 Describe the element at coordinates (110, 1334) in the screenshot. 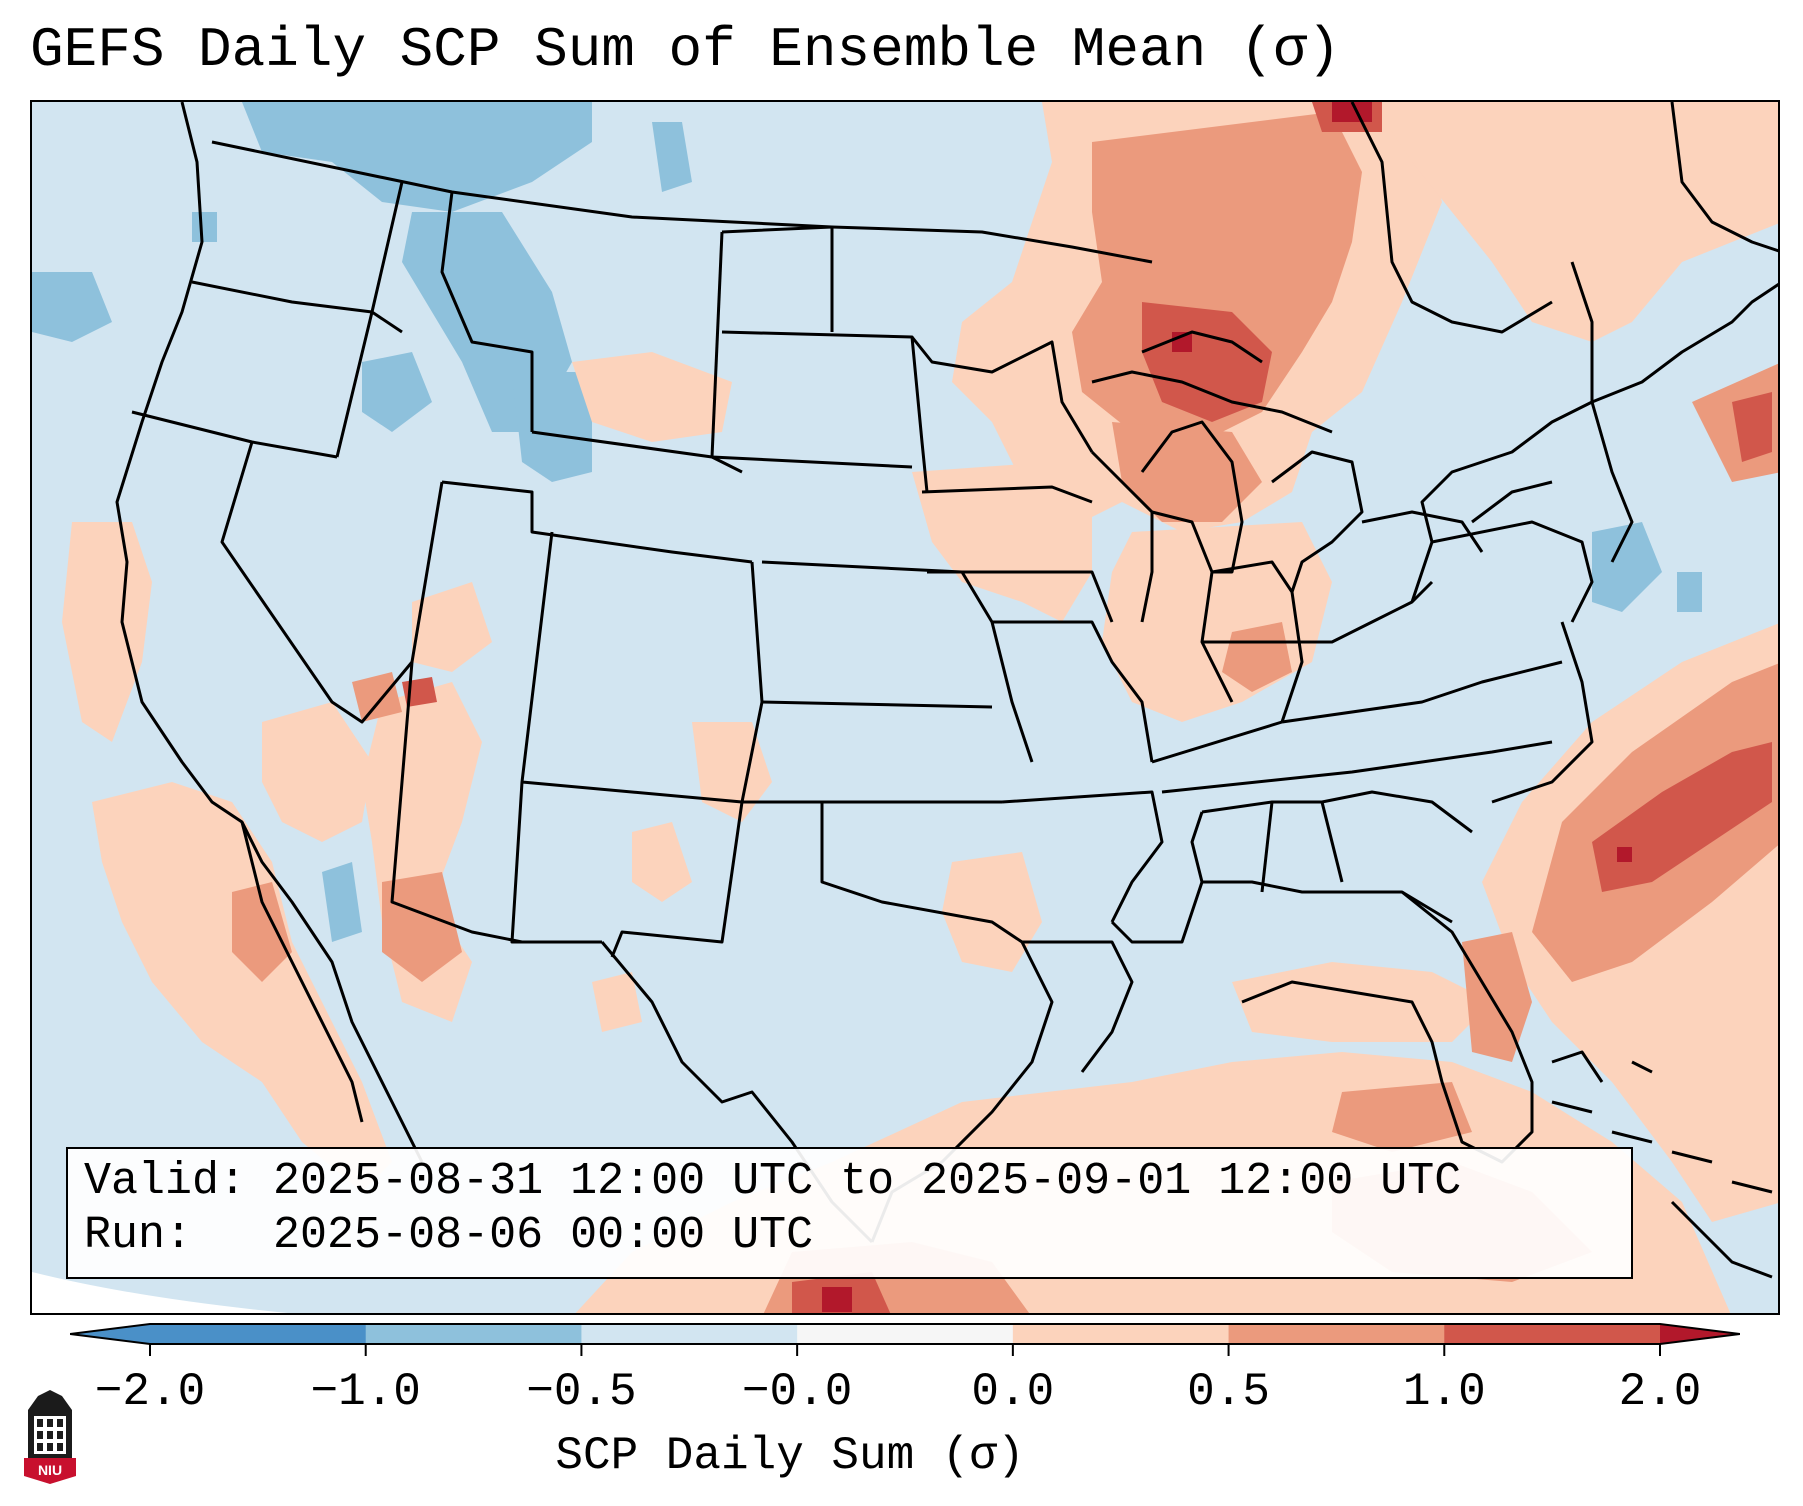

I see `colorbar-extend-low` at that location.